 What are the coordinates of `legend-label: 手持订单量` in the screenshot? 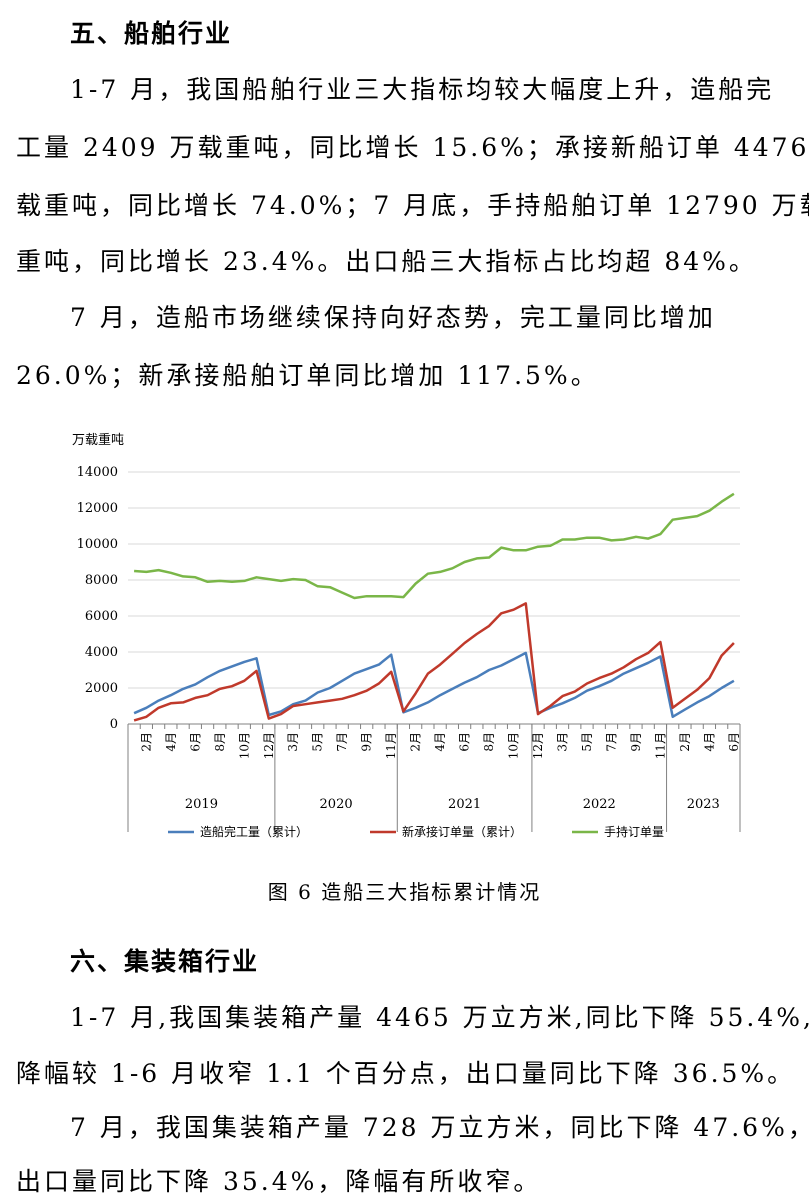 It's located at (634, 831).